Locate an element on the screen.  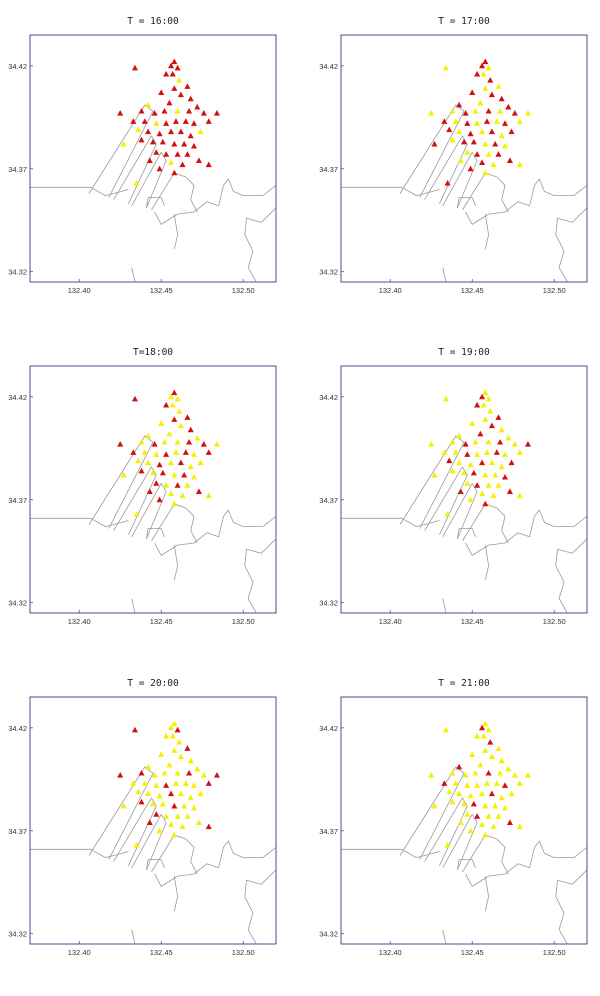
coastline is located at coordinates (153, 855).